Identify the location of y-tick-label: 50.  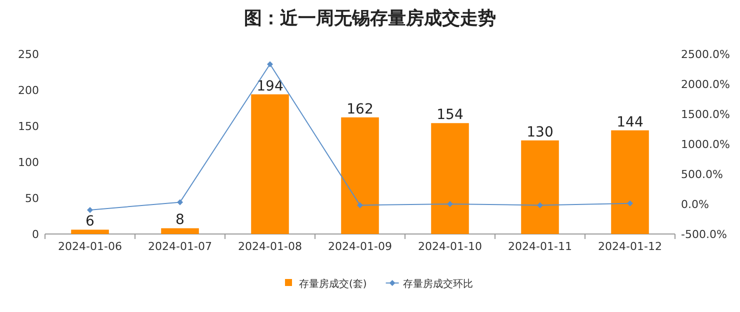
(32, 198).